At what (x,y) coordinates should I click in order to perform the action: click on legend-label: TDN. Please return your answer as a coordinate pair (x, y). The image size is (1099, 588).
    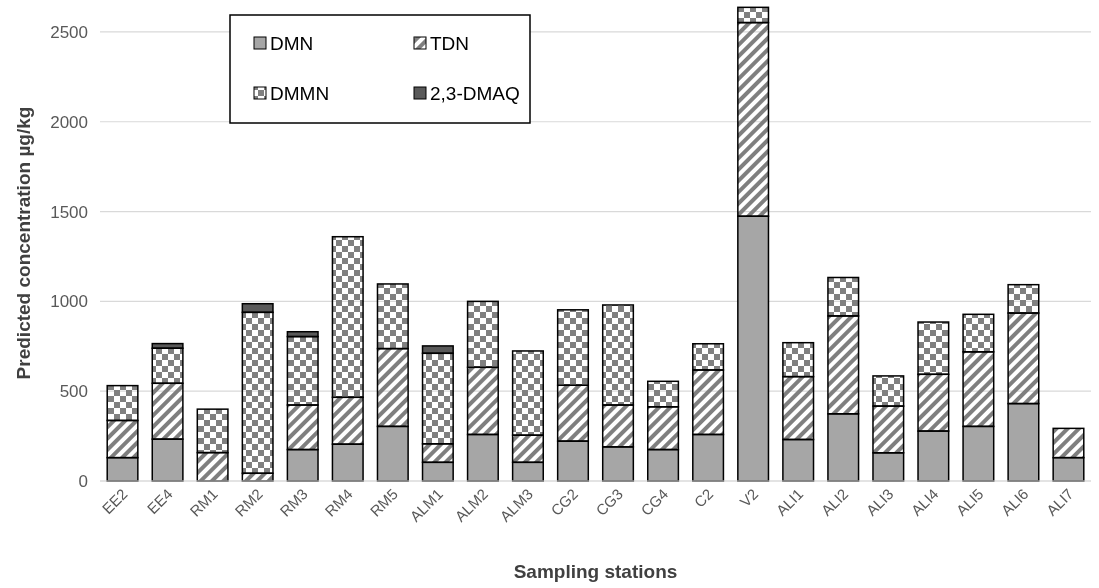
    Looking at the image, I should click on (450, 43).